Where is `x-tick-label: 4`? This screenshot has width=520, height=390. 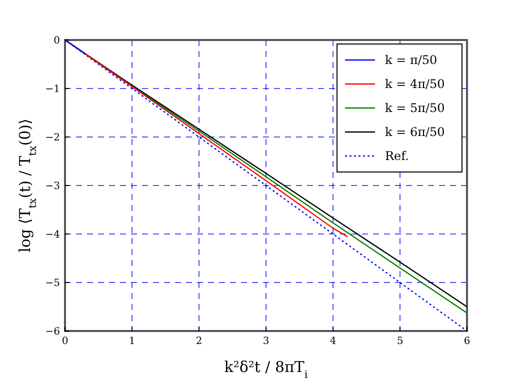
x-tick-label: 4 is located at coordinates (333, 341).